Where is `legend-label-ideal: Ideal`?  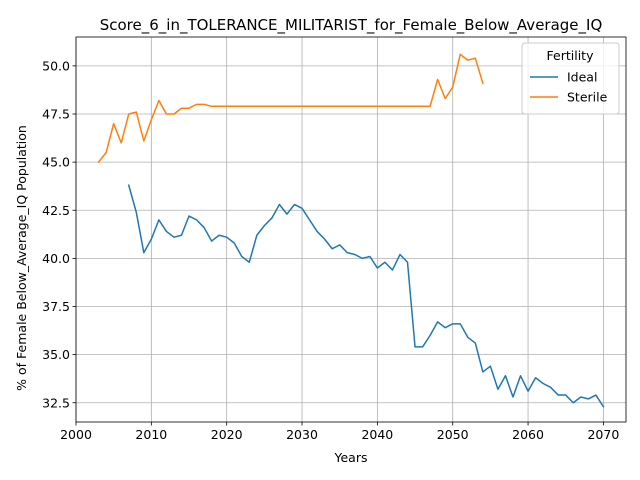 legend-label-ideal: Ideal is located at coordinates (582, 77).